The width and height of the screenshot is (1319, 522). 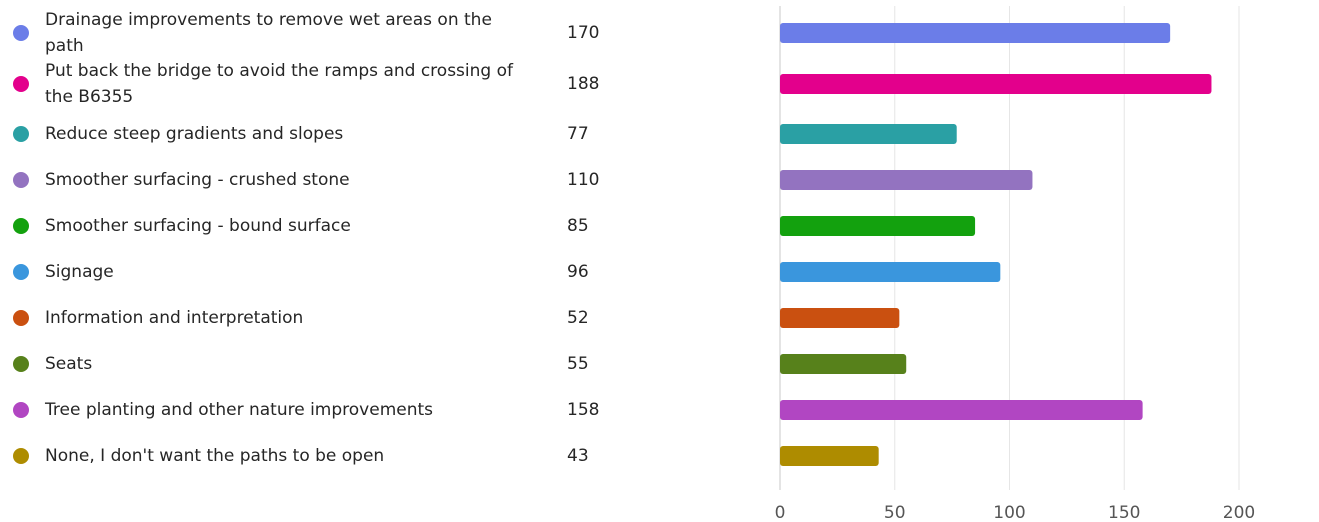 What do you see at coordinates (578, 134) in the screenshot?
I see `legend-count: 77` at bounding box center [578, 134].